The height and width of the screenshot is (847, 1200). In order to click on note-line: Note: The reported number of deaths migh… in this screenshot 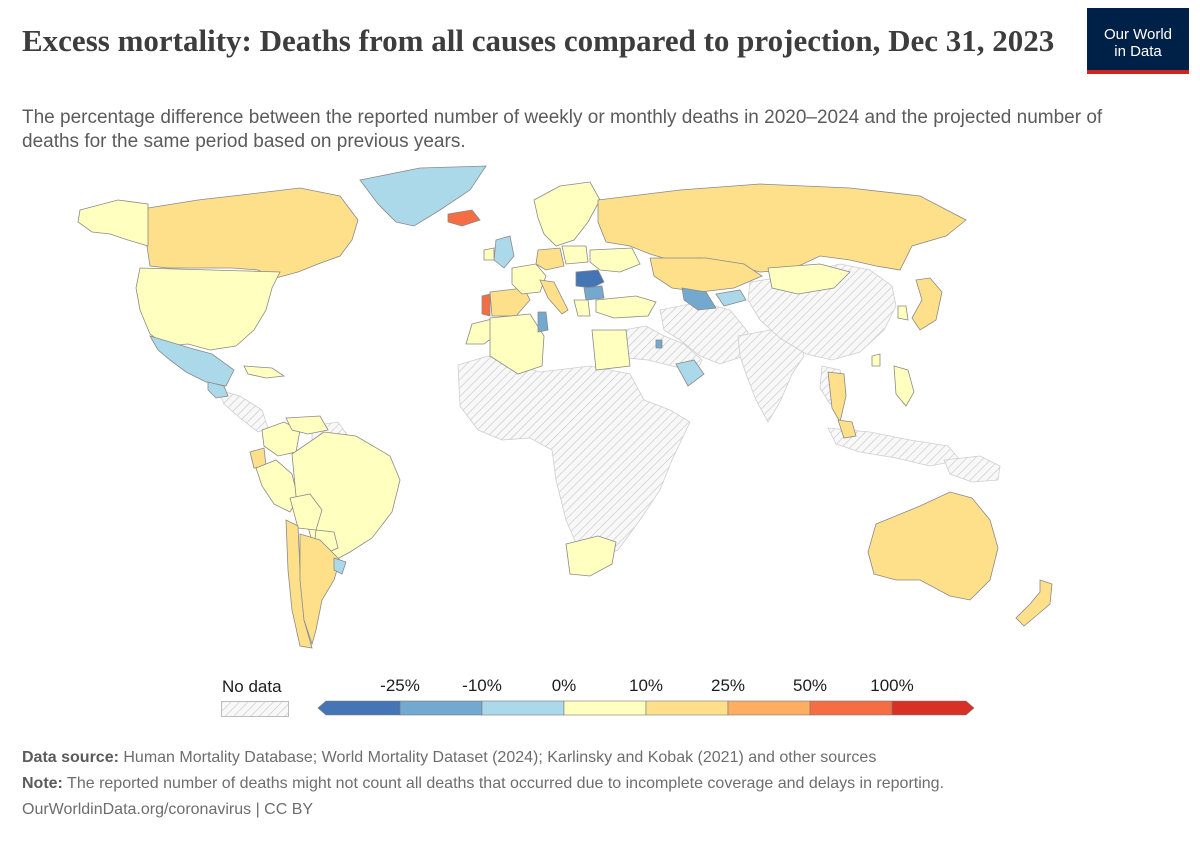, I will do `click(602, 784)`.